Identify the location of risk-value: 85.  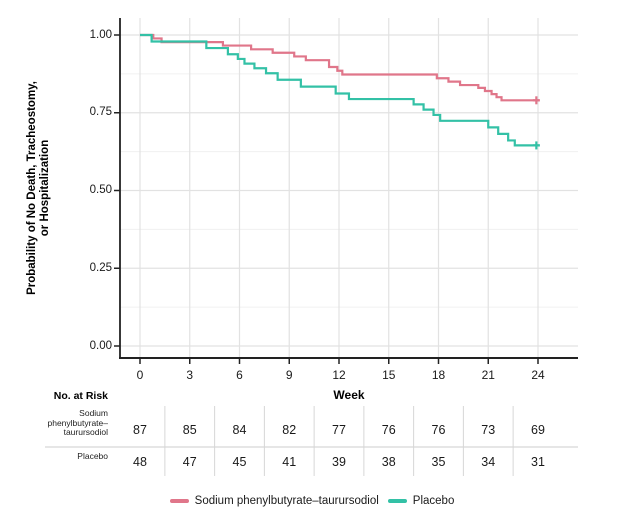
(189, 430).